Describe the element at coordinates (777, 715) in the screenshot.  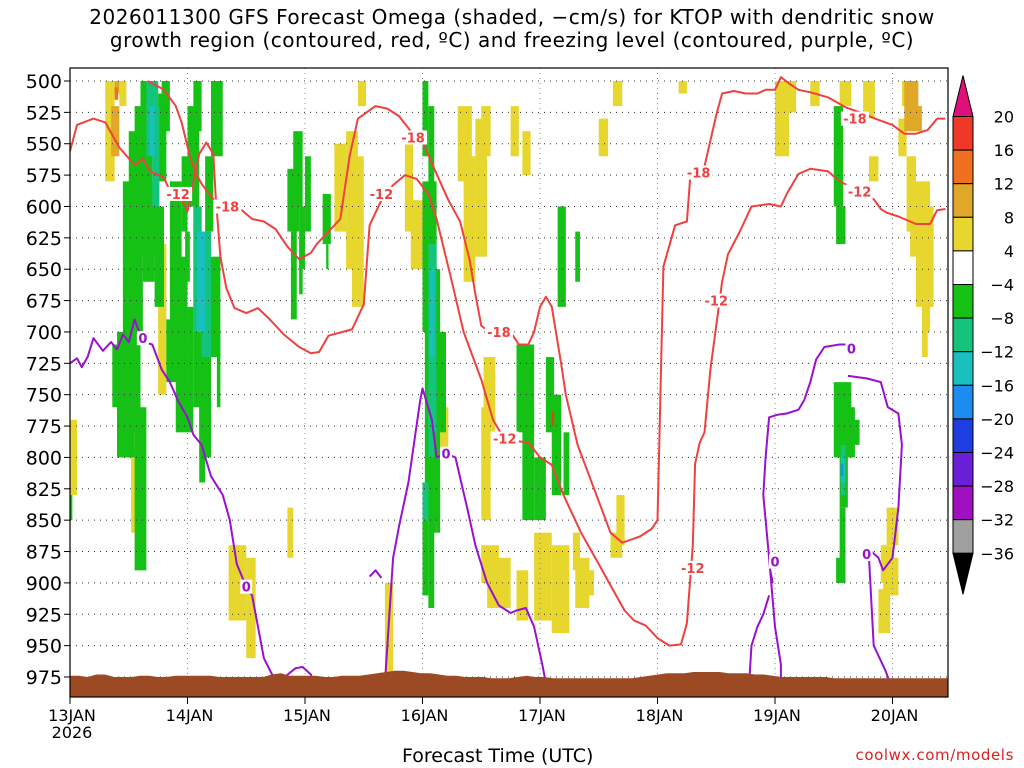
I see `x-tick-label: 19JAN` at that location.